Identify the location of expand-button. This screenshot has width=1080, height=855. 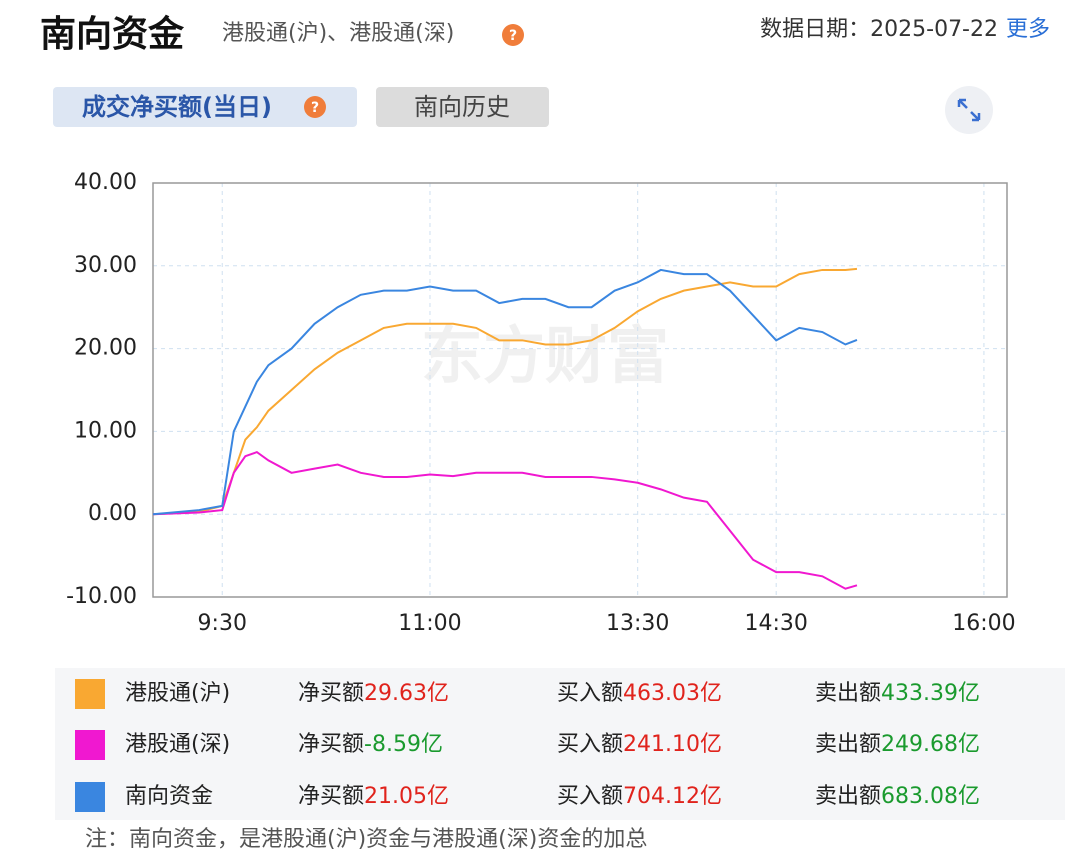
(969, 110).